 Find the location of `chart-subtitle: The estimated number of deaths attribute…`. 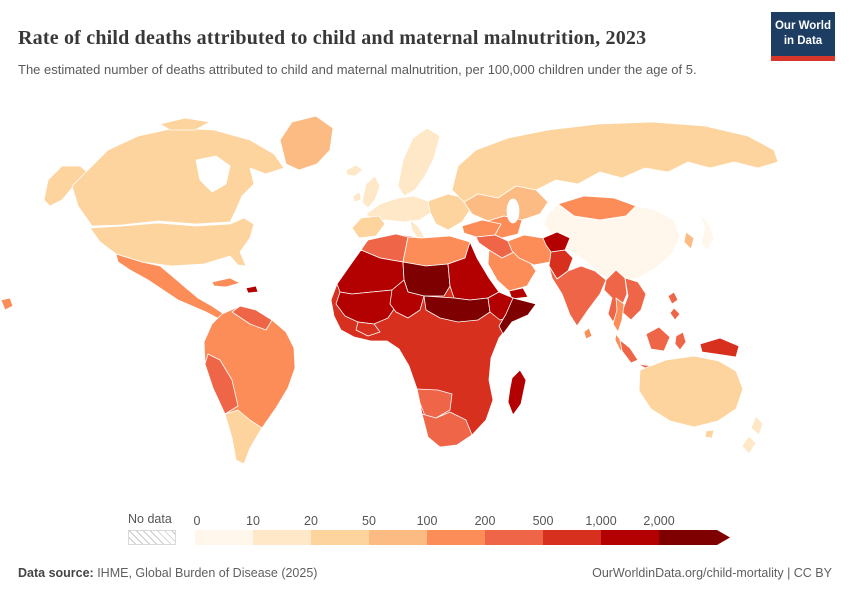

chart-subtitle: The estimated number of deaths attribute… is located at coordinates (357, 69).